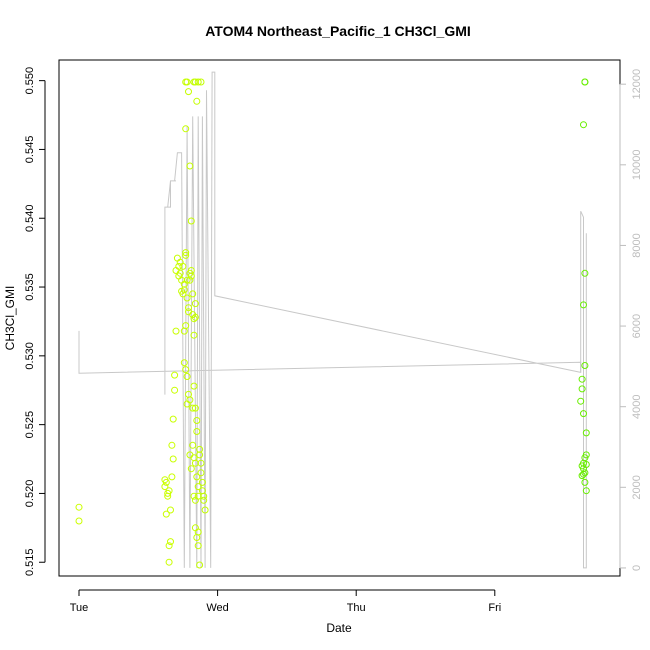 This screenshot has width=650, height=650. What do you see at coordinates (339, 628) in the screenshot?
I see `x-axis-label: Date` at bounding box center [339, 628].